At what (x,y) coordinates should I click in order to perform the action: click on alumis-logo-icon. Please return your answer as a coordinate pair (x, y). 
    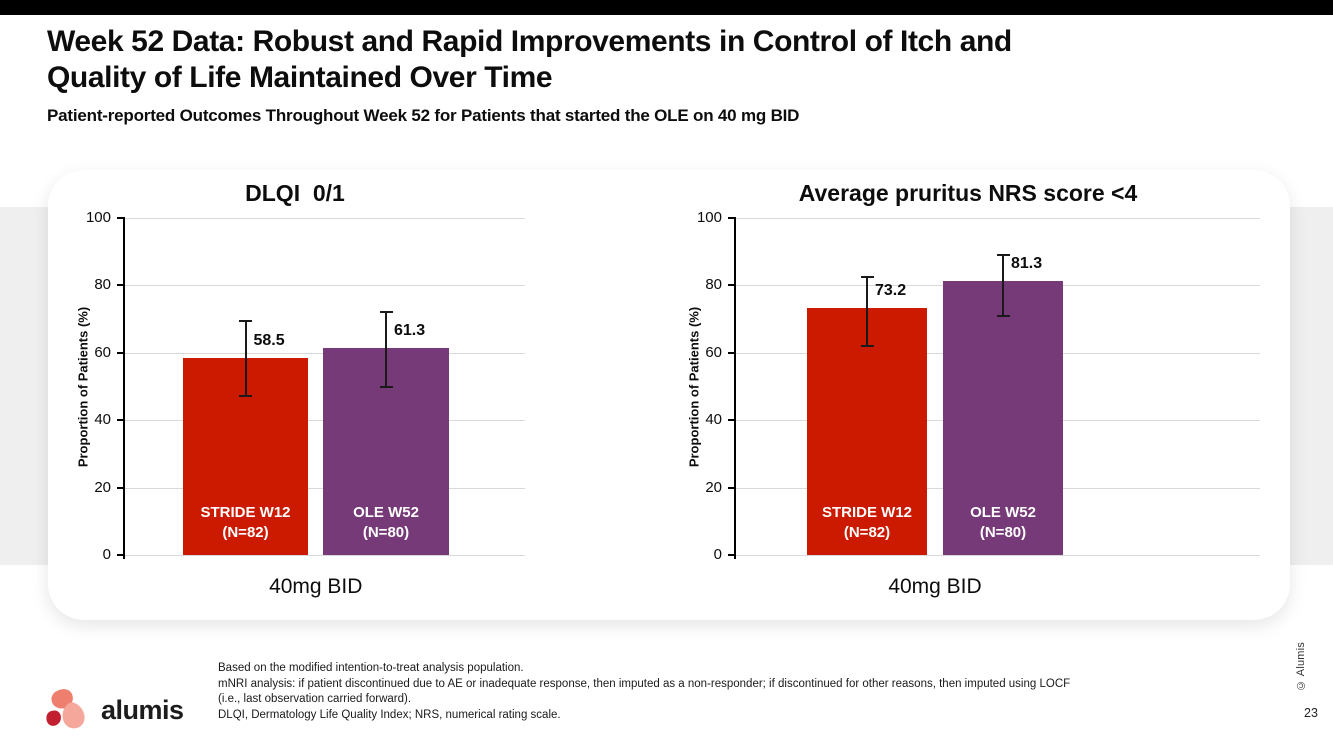
    Looking at the image, I should click on (65, 709).